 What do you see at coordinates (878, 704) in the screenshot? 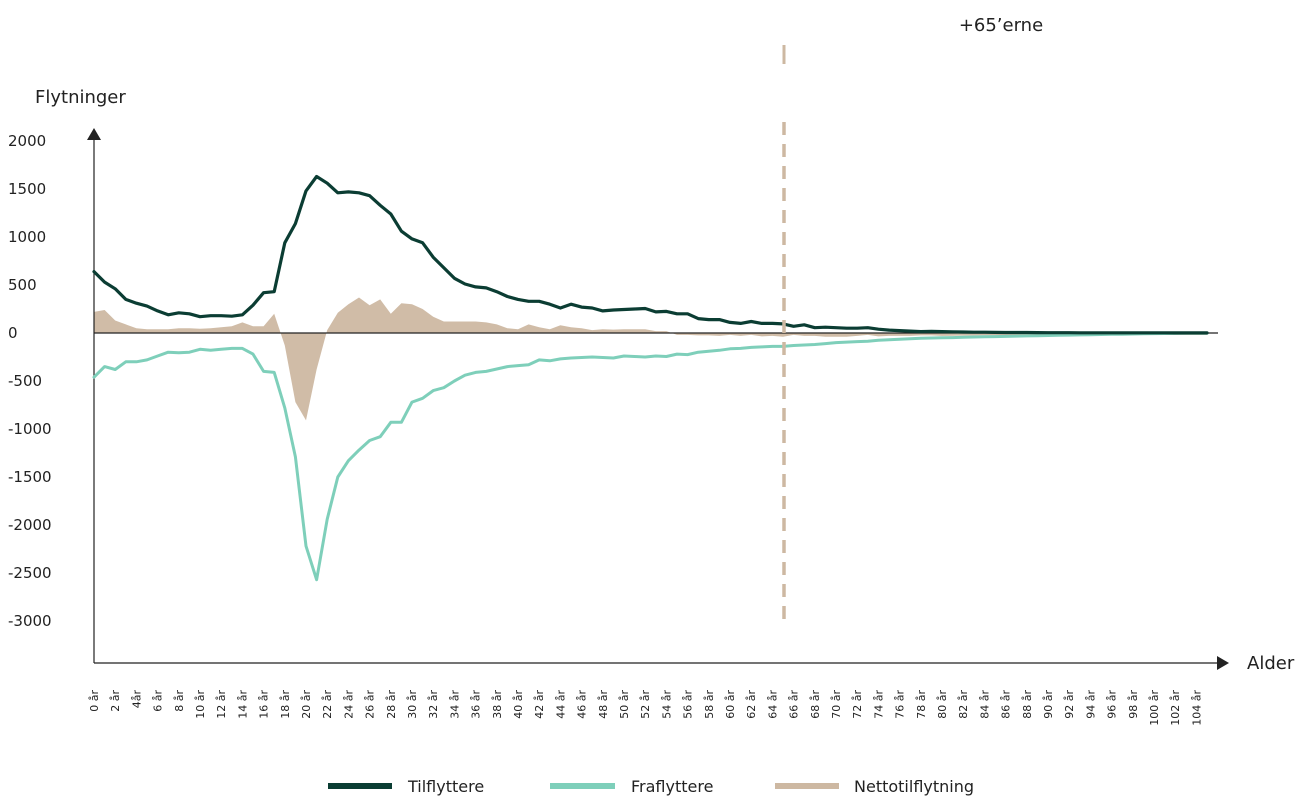
I see `x-tick-label: 74 år` at bounding box center [878, 704].